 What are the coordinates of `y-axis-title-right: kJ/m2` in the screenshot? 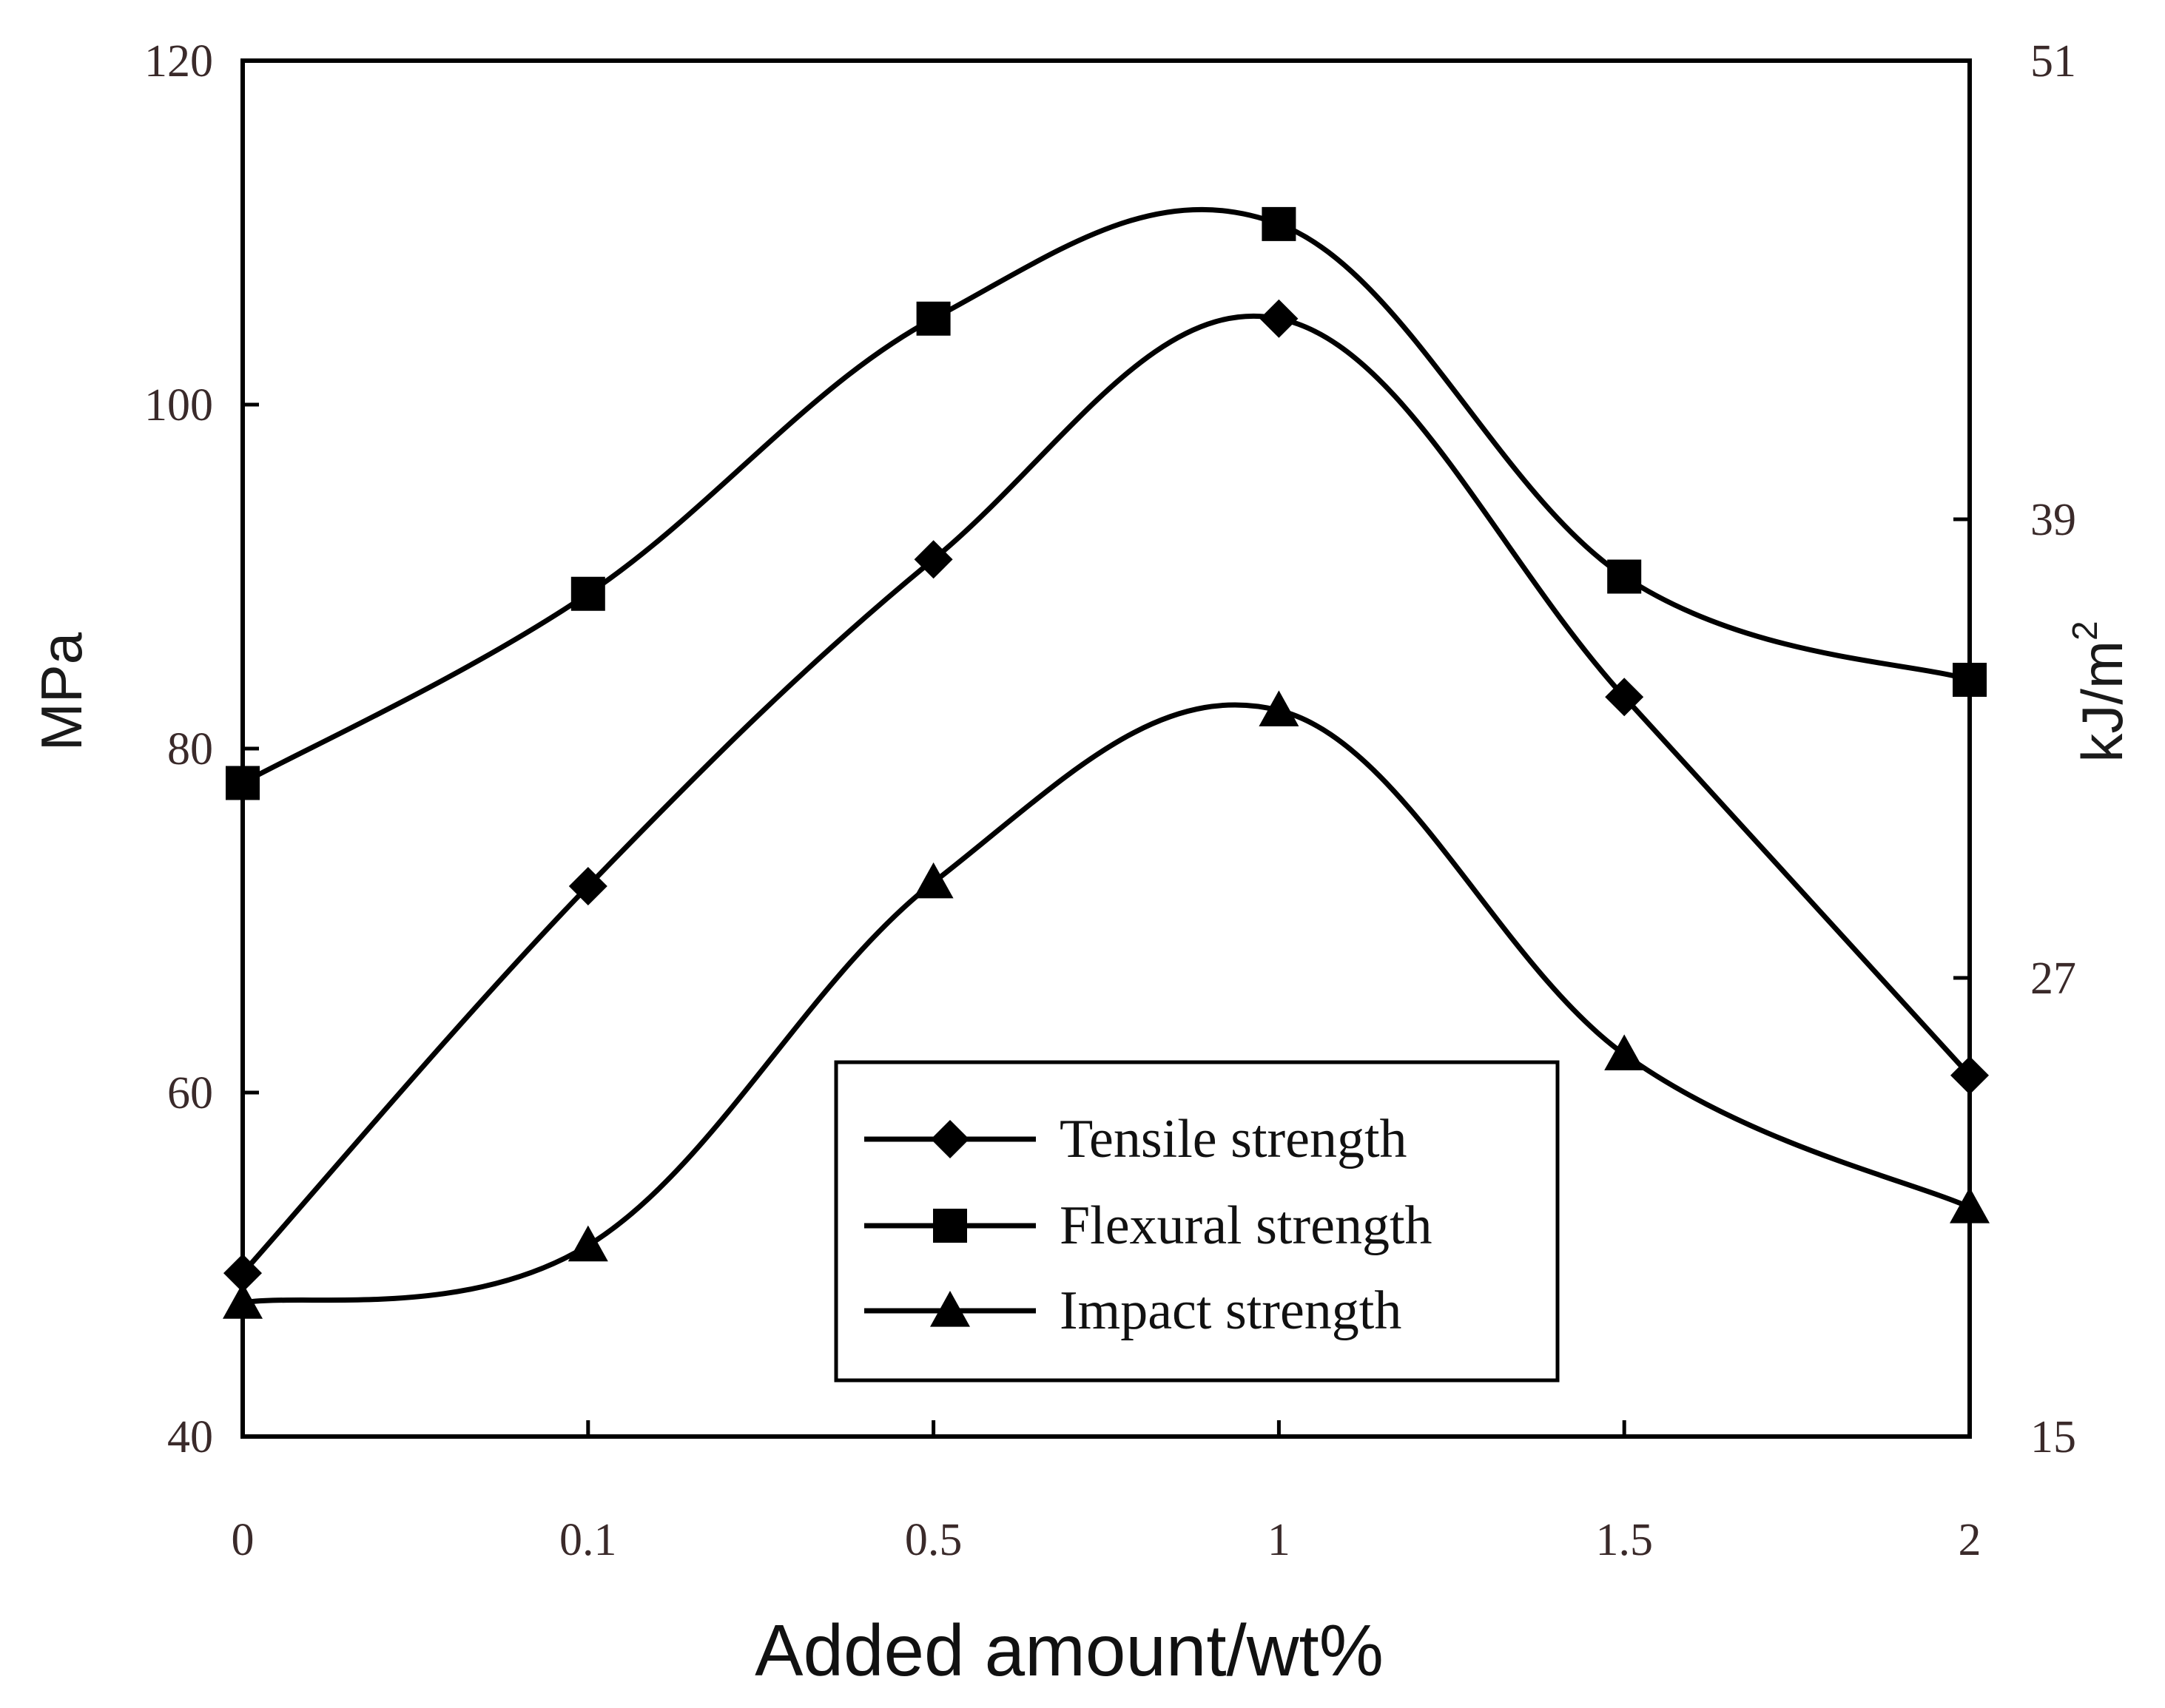 It's located at (2100, 691).